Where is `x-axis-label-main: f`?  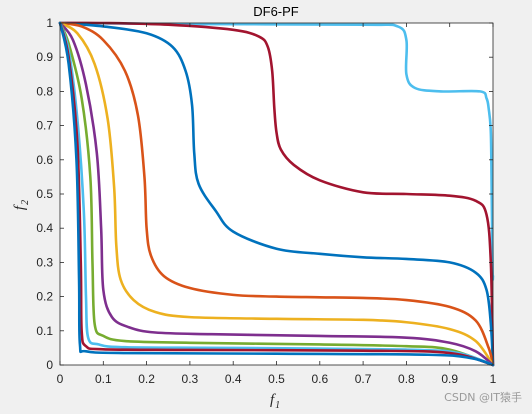 x-axis-label-main: f is located at coordinates (273, 400).